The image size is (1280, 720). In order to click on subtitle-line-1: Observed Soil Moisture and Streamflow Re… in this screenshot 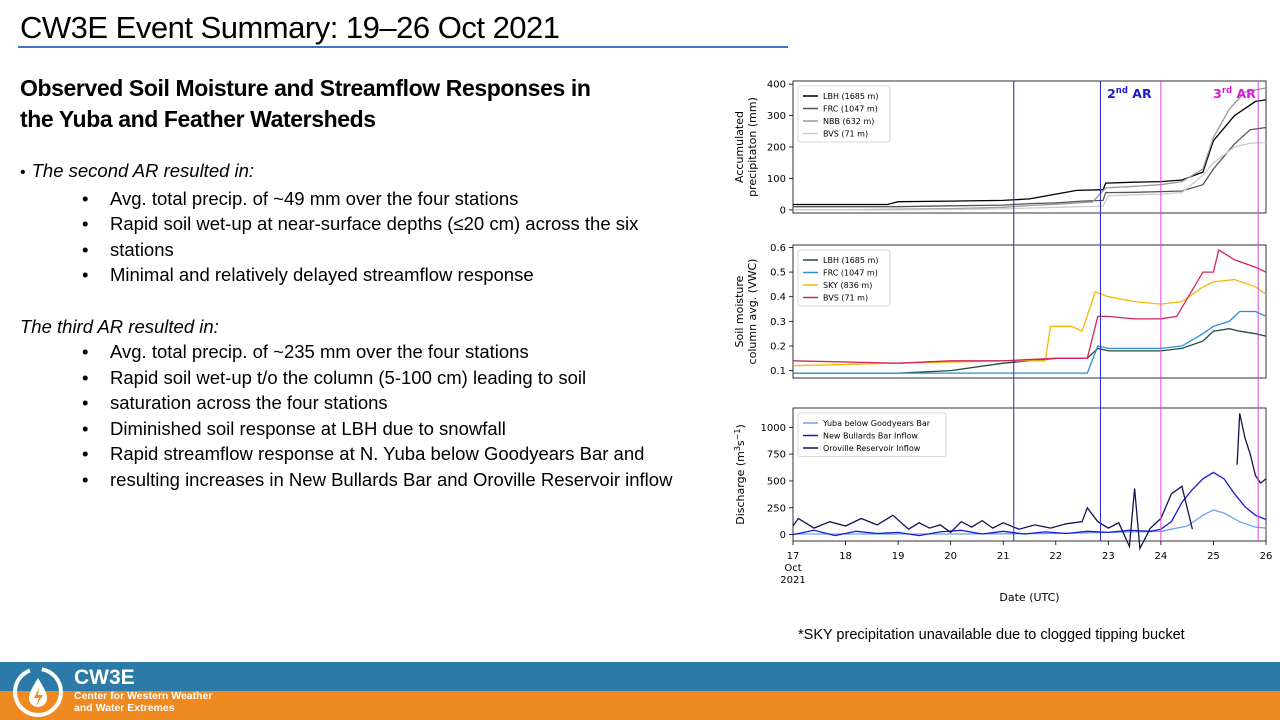, I will do `click(305, 88)`.